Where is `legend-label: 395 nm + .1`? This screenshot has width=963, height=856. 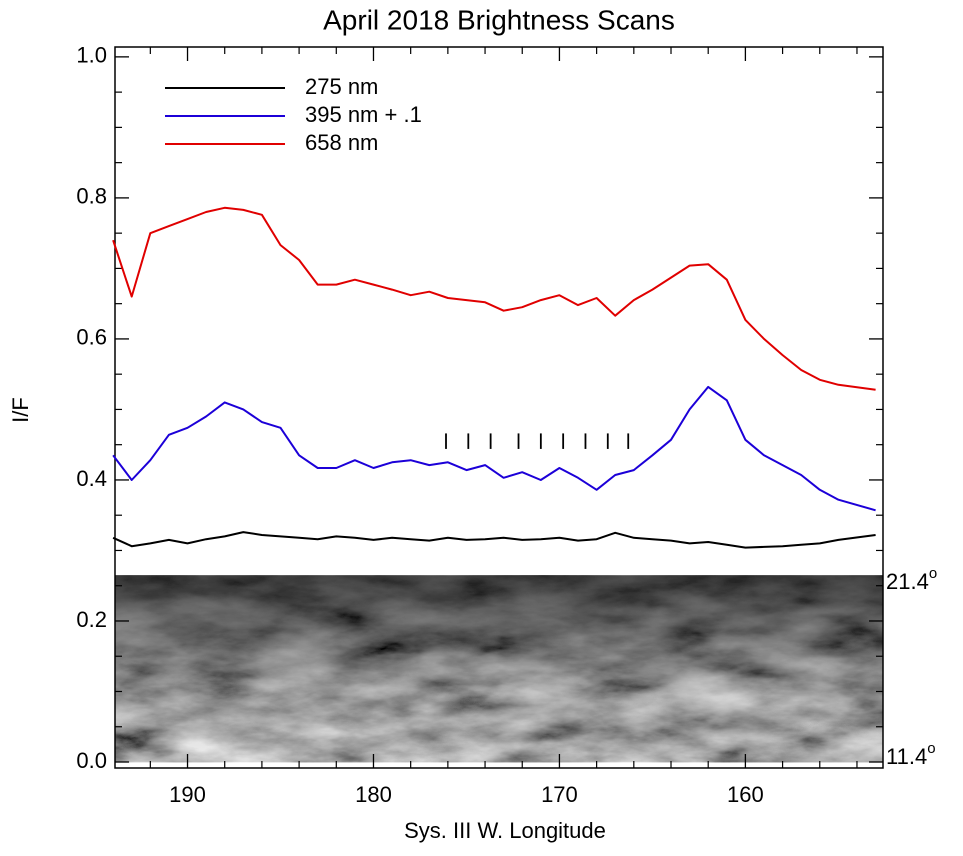 legend-label: 395 nm + .1 is located at coordinates (363, 114).